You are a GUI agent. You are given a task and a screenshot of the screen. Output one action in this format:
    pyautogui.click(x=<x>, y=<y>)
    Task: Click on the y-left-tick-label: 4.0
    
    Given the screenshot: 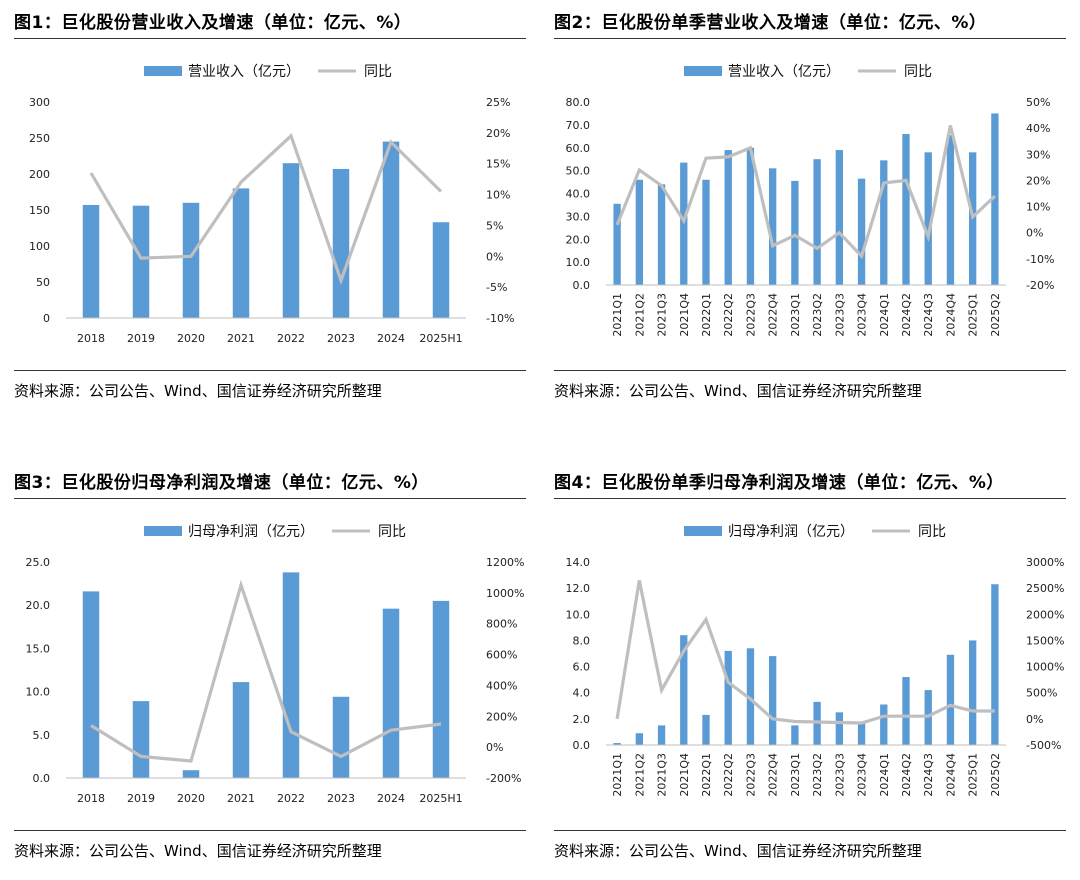 What is the action you would take?
    pyautogui.click(x=582, y=693)
    